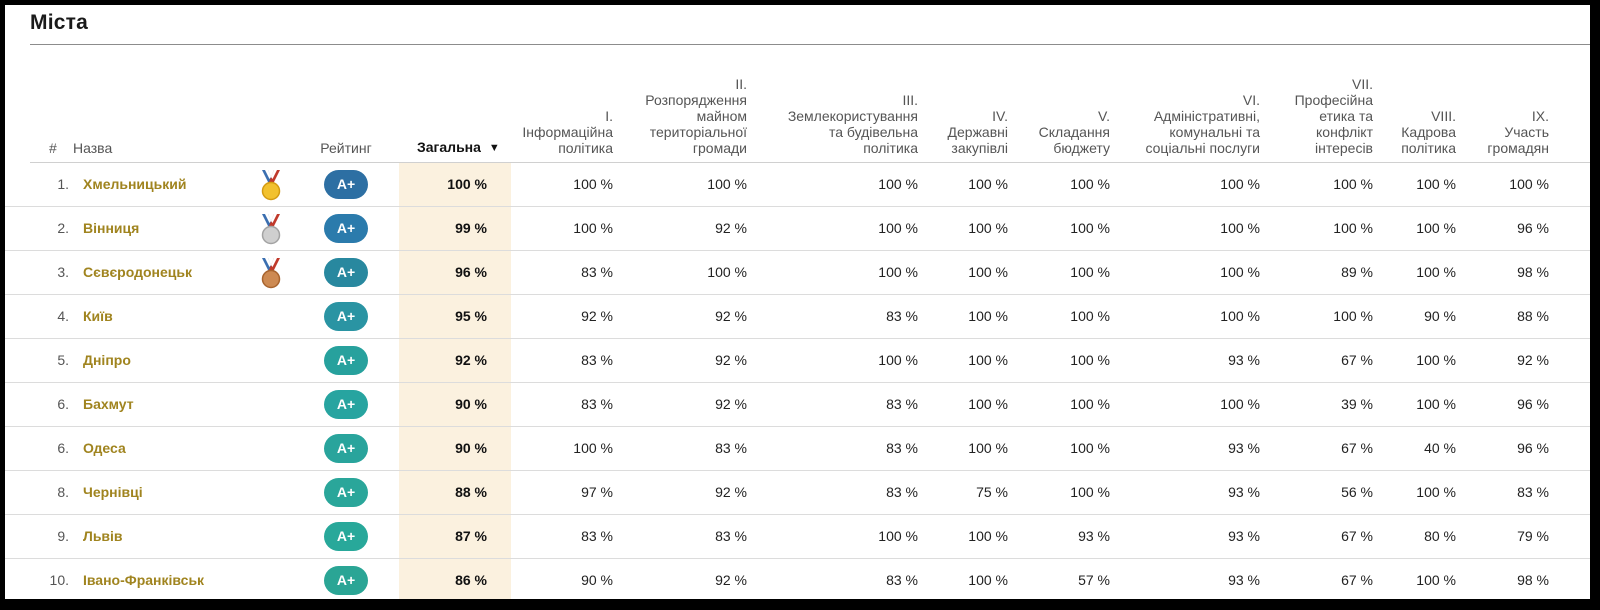  Describe the element at coordinates (108, 404) in the screenshot. I see `city-name-link: Бахмут` at that location.